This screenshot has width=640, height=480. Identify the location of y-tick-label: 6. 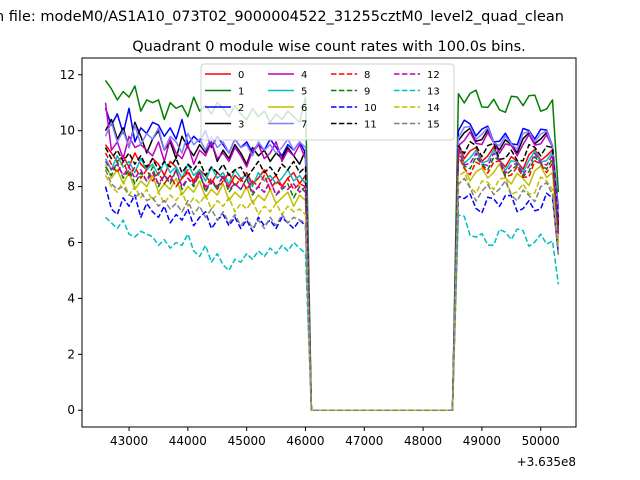
(71, 243).